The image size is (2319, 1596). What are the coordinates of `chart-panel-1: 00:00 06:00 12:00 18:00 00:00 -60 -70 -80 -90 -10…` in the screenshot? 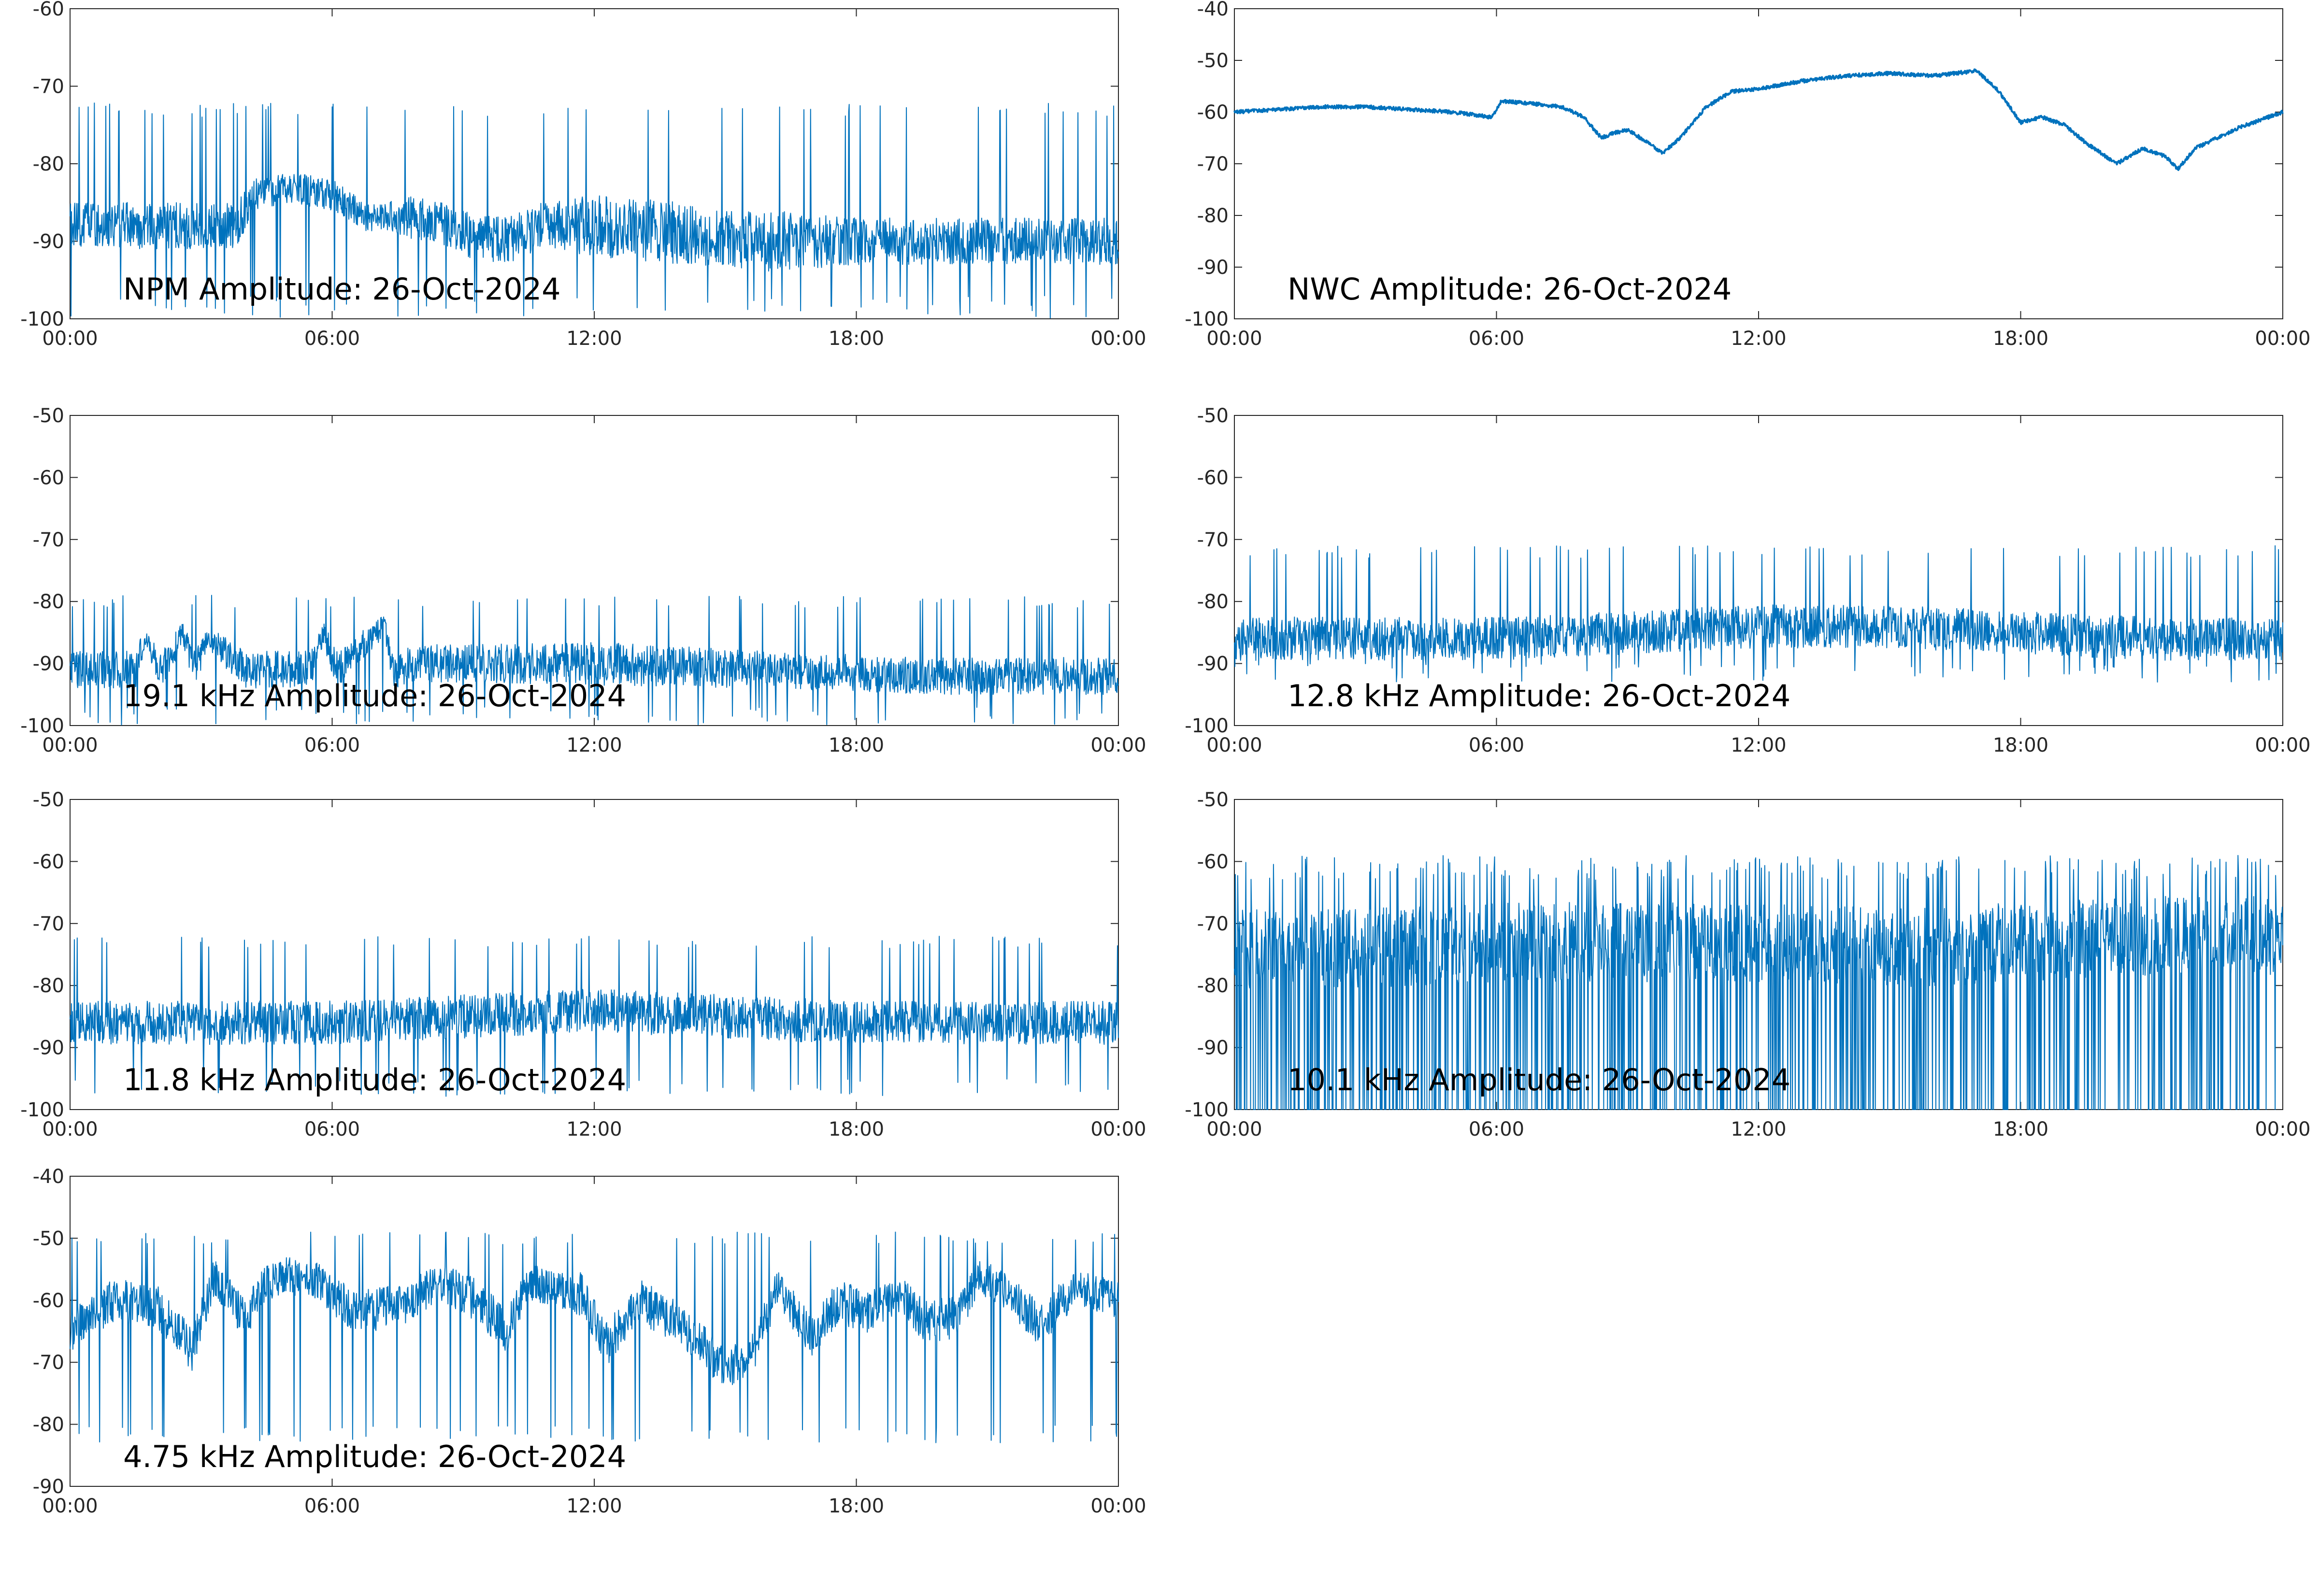 It's located at (583, 175).